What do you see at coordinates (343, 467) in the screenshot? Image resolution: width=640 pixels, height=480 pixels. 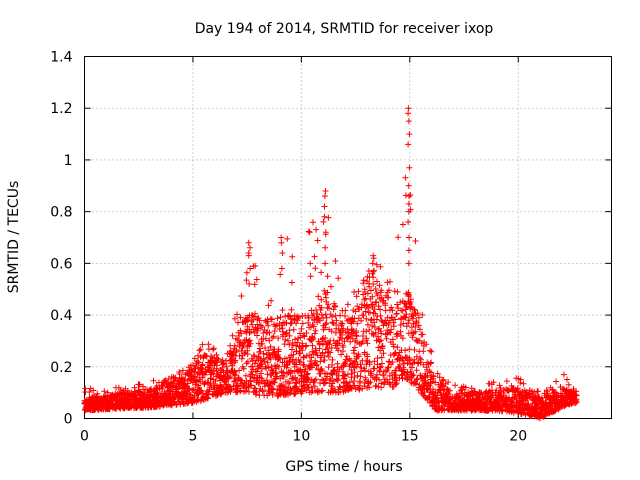 I see `x-axis-label: GPS time / hours` at bounding box center [343, 467].